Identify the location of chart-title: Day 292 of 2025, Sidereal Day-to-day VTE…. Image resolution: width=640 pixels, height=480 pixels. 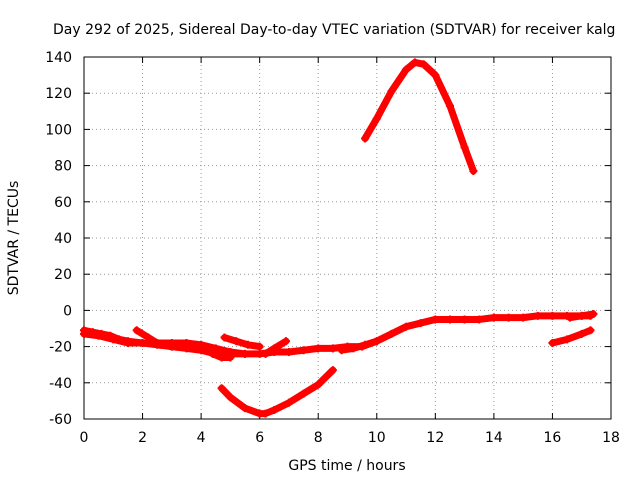
(334, 30).